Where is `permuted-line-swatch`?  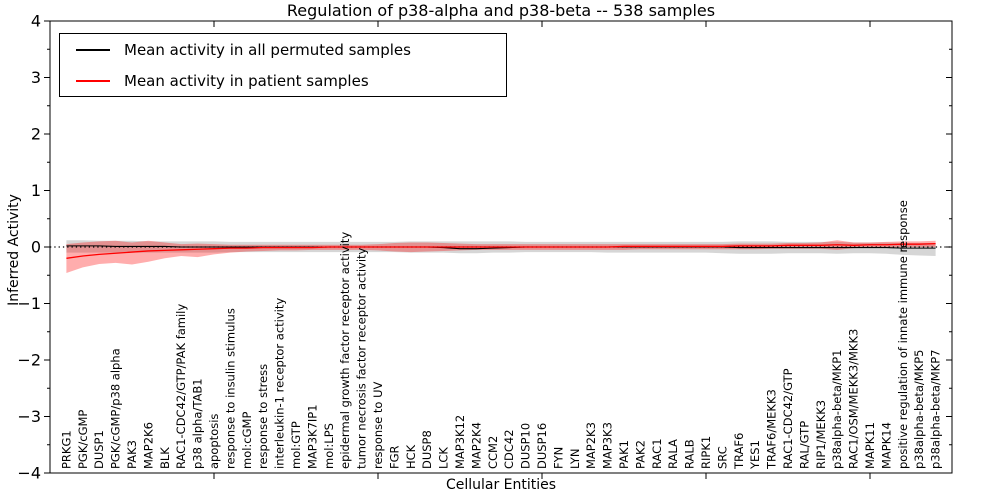
permuted-line-swatch is located at coordinates (93, 49).